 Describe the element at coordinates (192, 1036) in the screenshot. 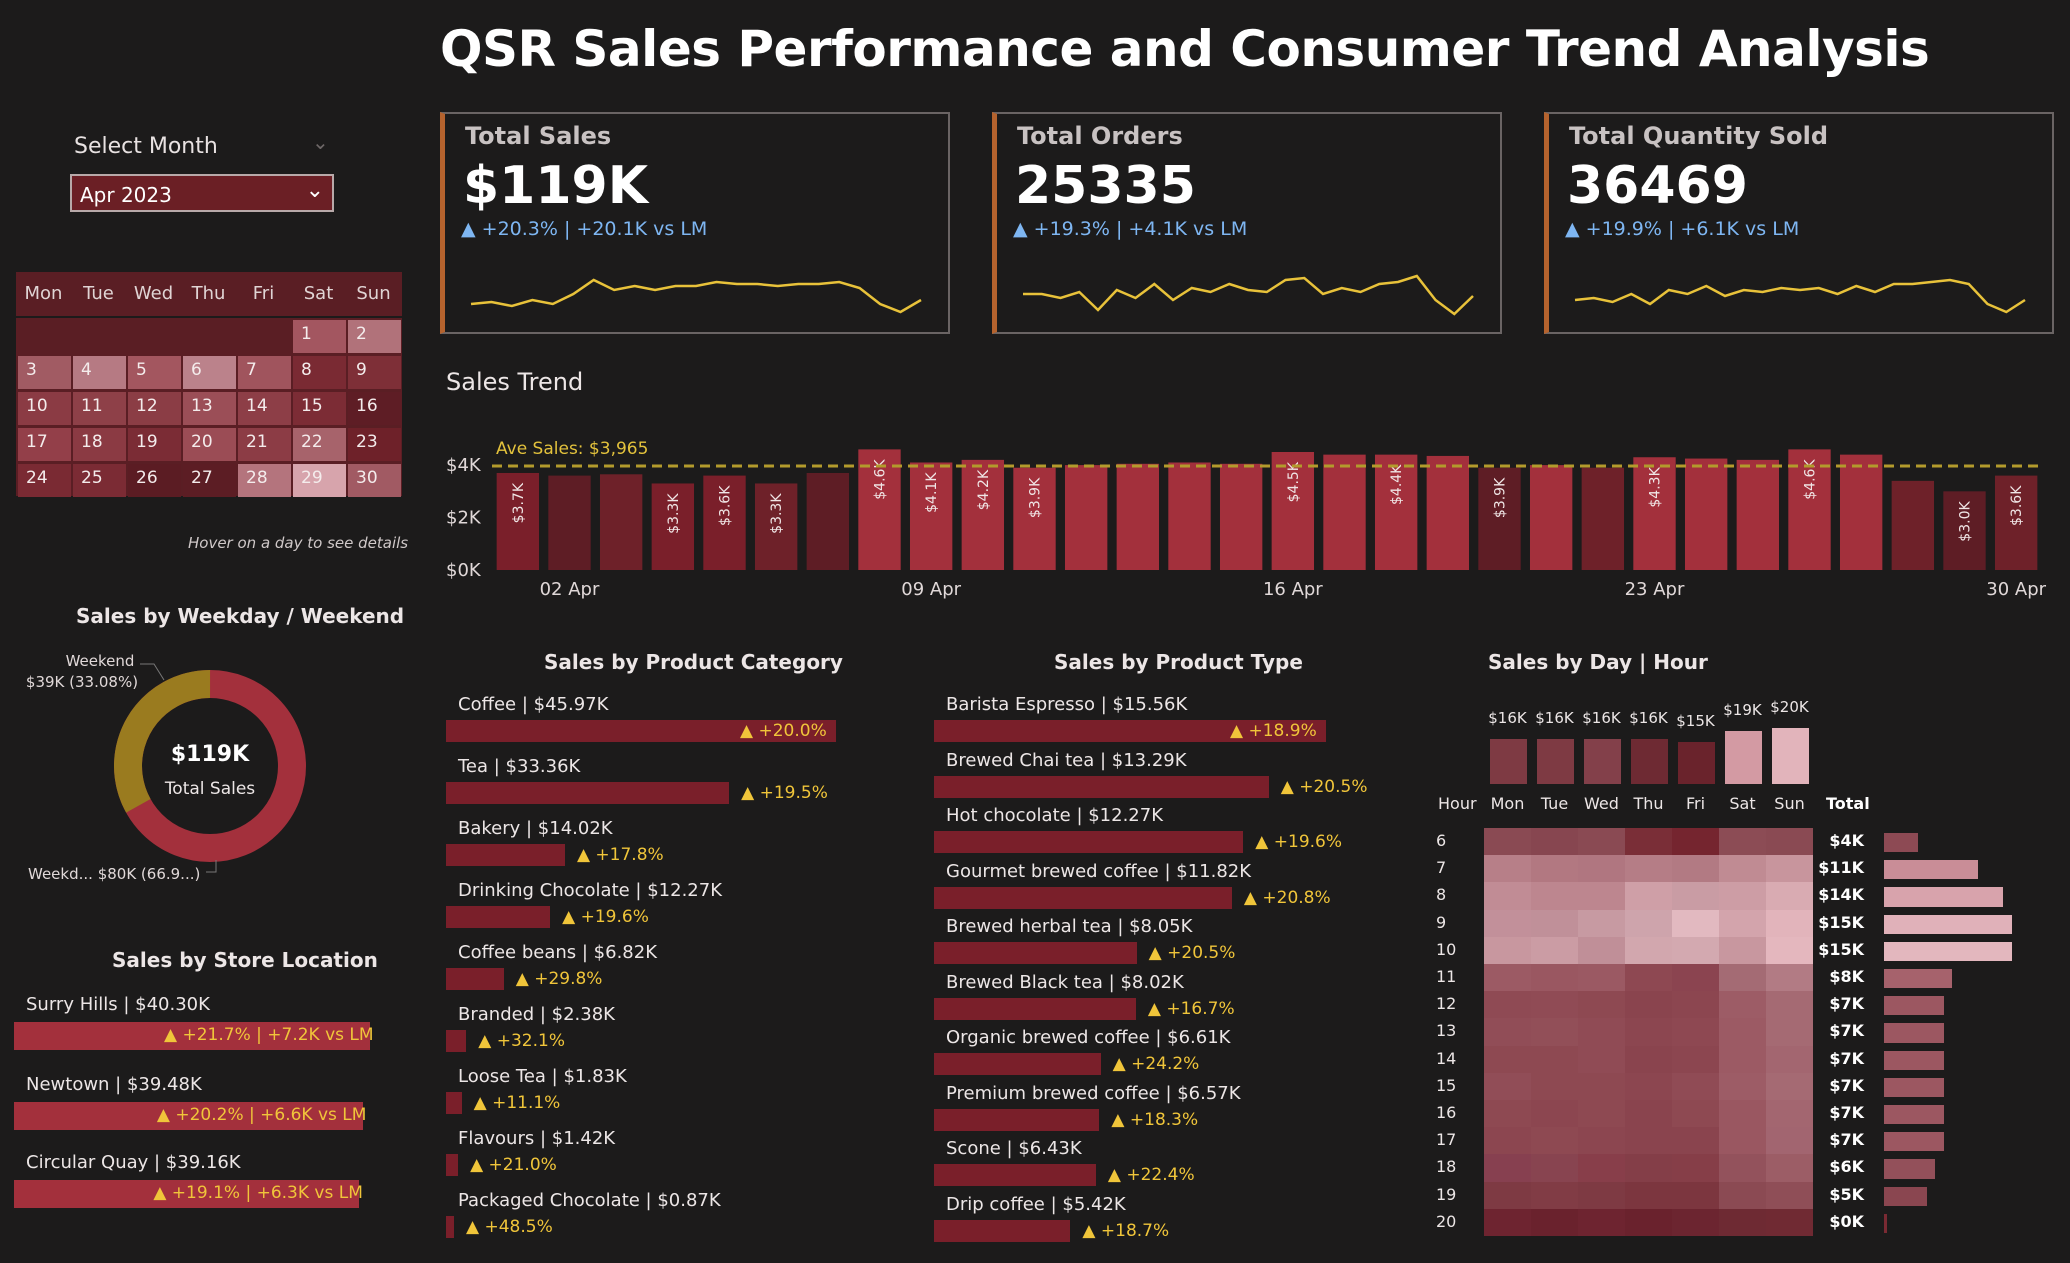

I see `store-location-bar` at that location.